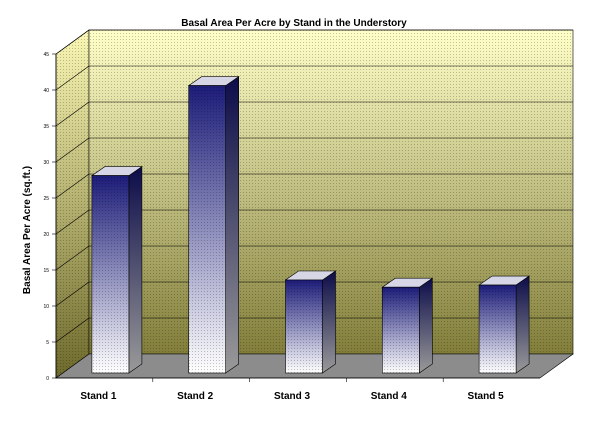  I want to click on y-axis-label: Basal Area Per Acre (sq.ft.), so click(27, 230).